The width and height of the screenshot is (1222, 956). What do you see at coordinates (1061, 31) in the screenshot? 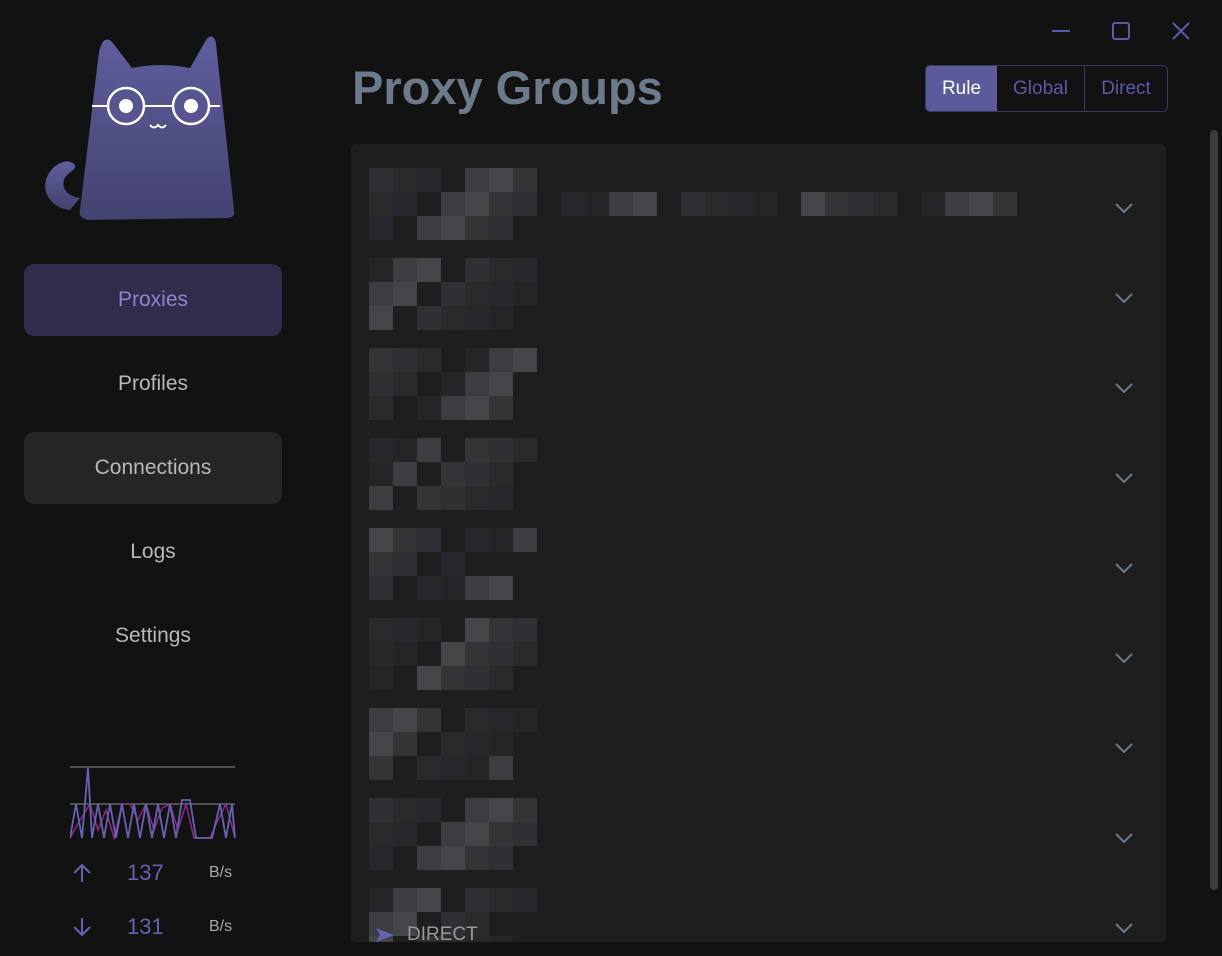
I see `minimize-icon` at bounding box center [1061, 31].